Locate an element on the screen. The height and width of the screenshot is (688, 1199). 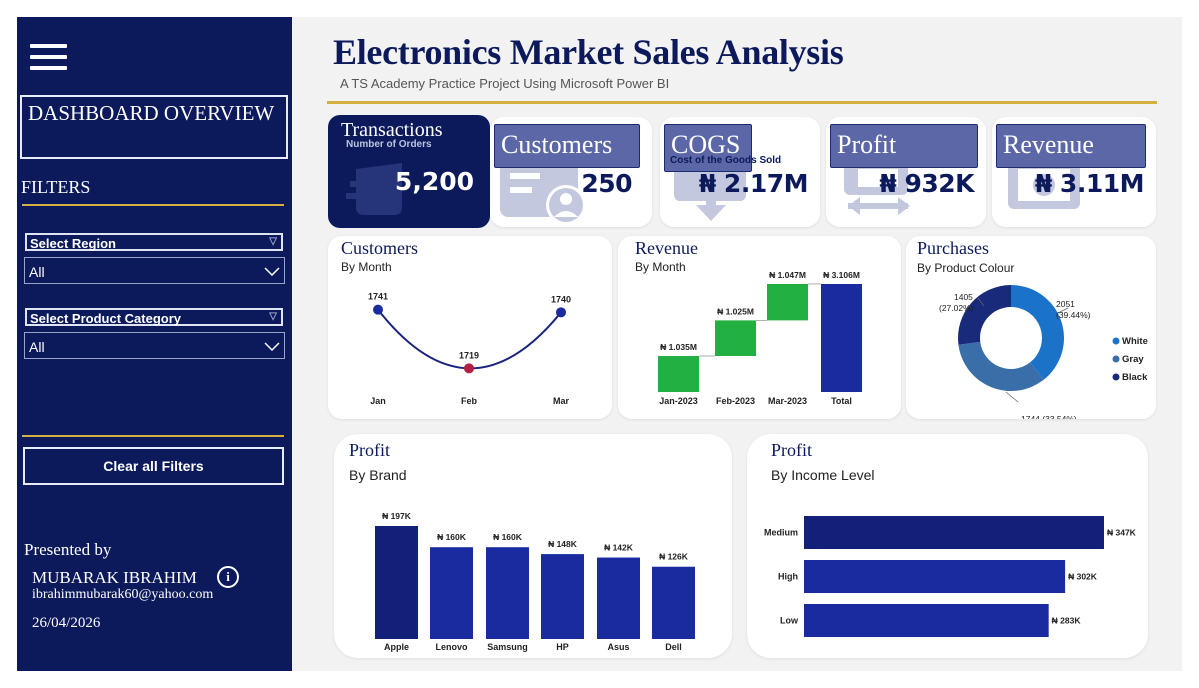
customers-x-tick: Jan is located at coordinates (378, 401).